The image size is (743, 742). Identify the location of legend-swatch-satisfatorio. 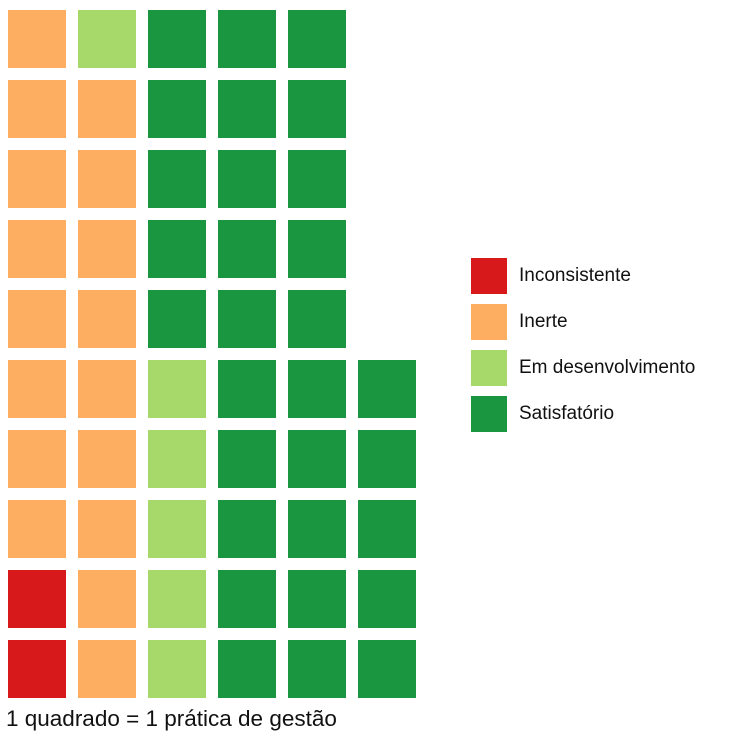
(489, 414).